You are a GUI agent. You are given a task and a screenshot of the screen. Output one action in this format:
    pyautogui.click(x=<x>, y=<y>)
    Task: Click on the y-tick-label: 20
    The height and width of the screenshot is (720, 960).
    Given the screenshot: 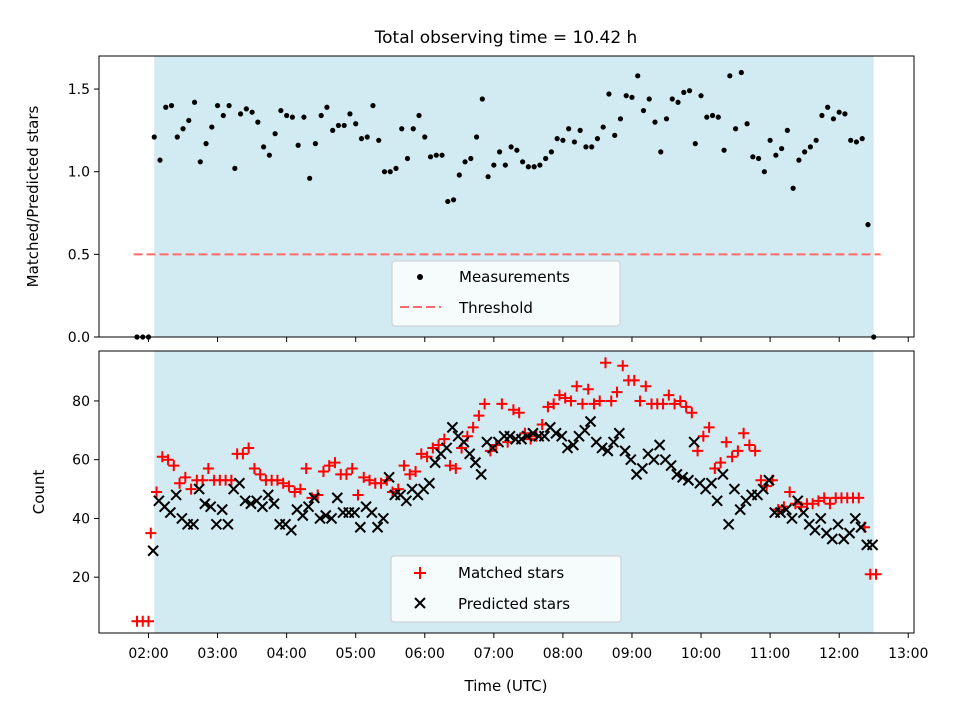 What is the action you would take?
    pyautogui.click(x=81, y=578)
    